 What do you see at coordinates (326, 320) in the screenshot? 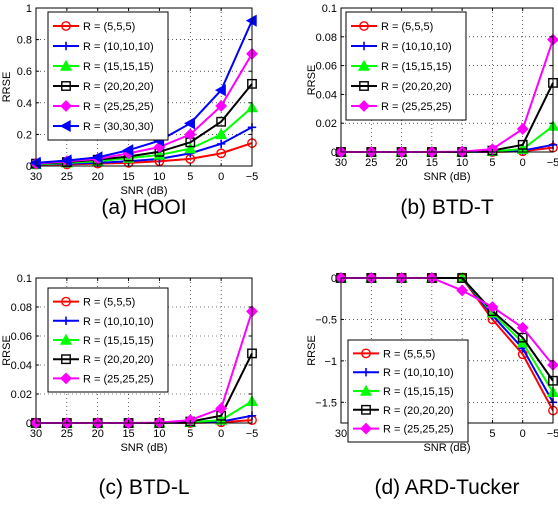
I see `y-tick-label: −0.5` at bounding box center [326, 320].